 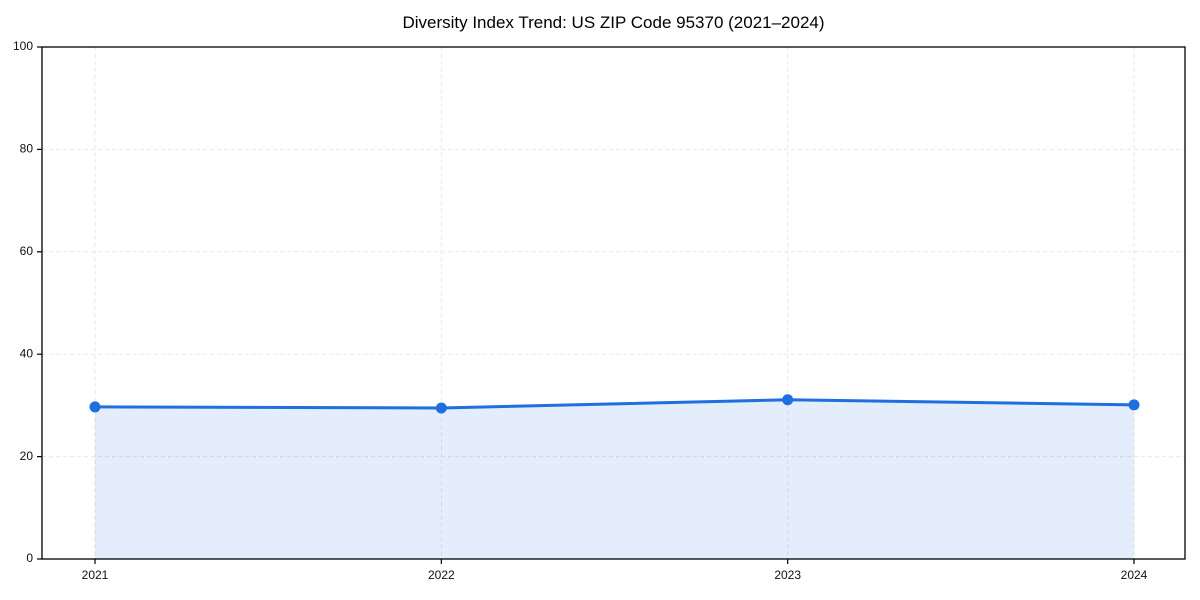 I want to click on x-tick-label: 2023, so click(x=787, y=575).